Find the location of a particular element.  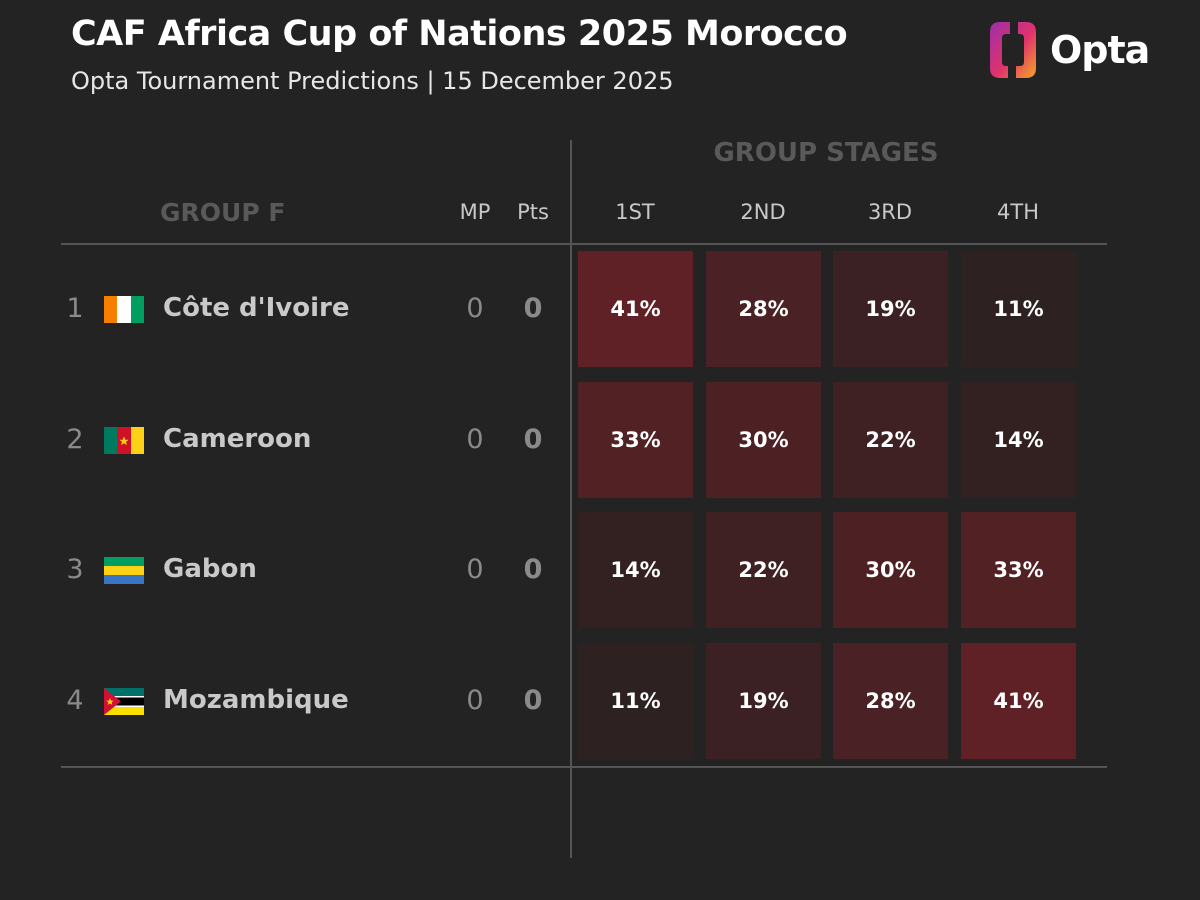

position-header-4th: 4TH is located at coordinates (1018, 212).